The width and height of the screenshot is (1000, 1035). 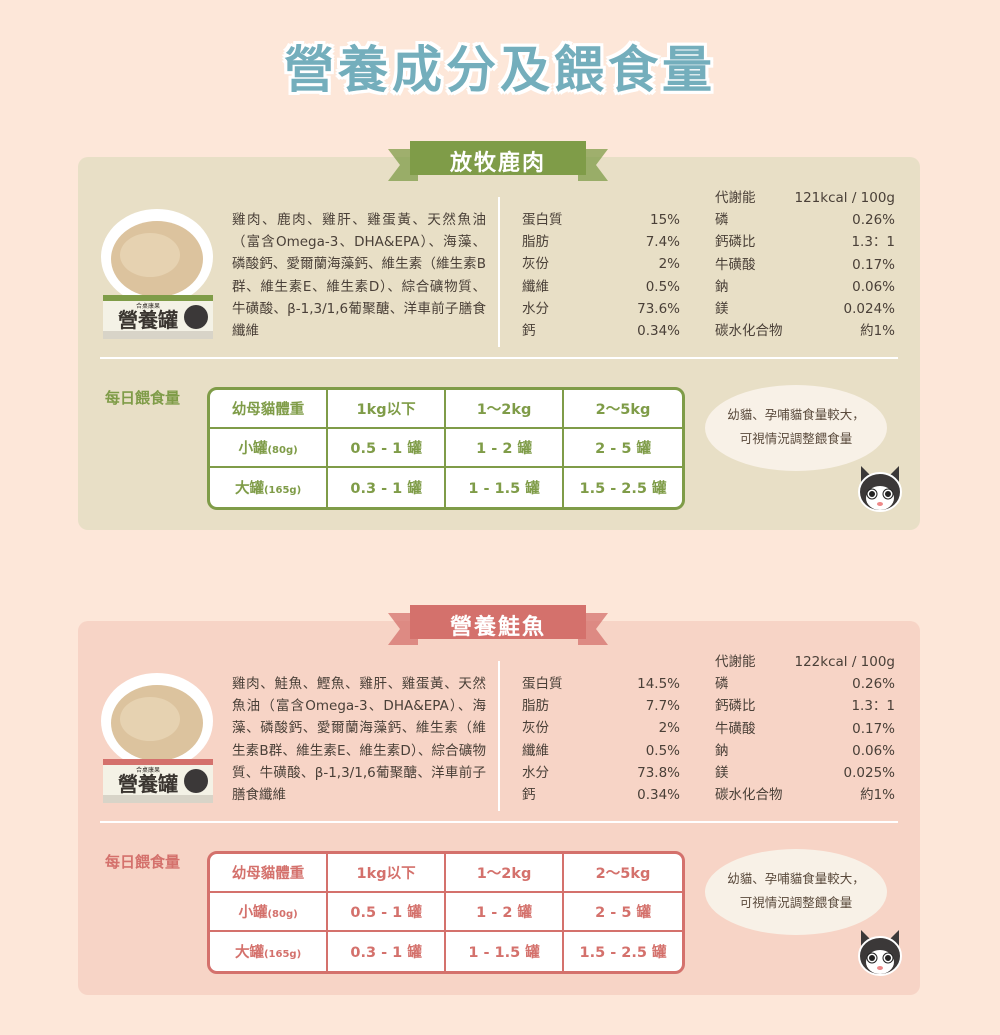 I want to click on nutrient-name: 磷, so click(x=722, y=684).